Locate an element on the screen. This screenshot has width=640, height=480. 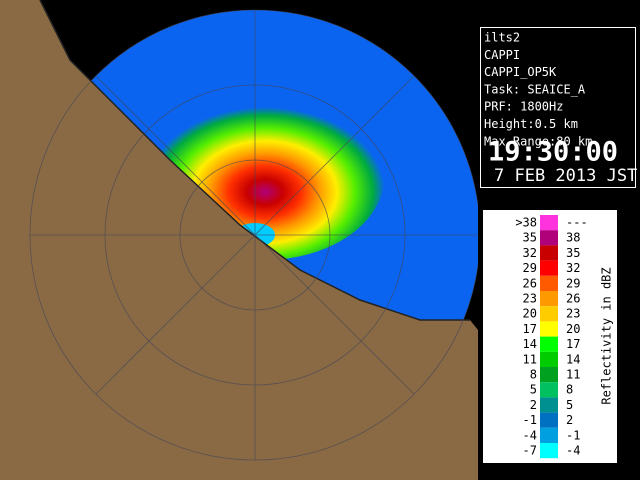
legend-high: 14 is located at coordinates (573, 359).